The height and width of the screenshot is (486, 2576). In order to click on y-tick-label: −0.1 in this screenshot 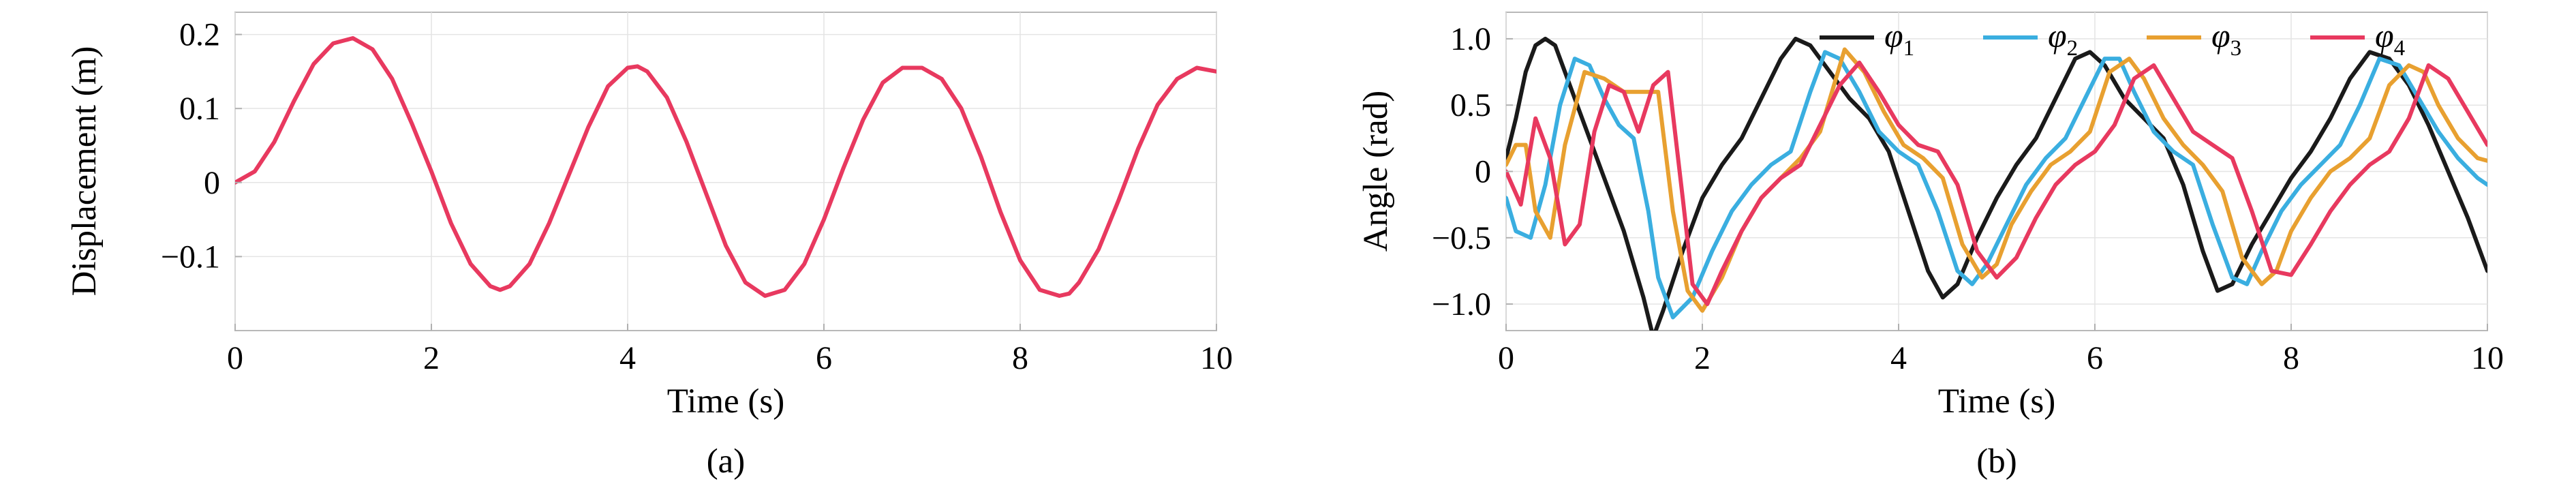, I will do `click(190, 257)`.